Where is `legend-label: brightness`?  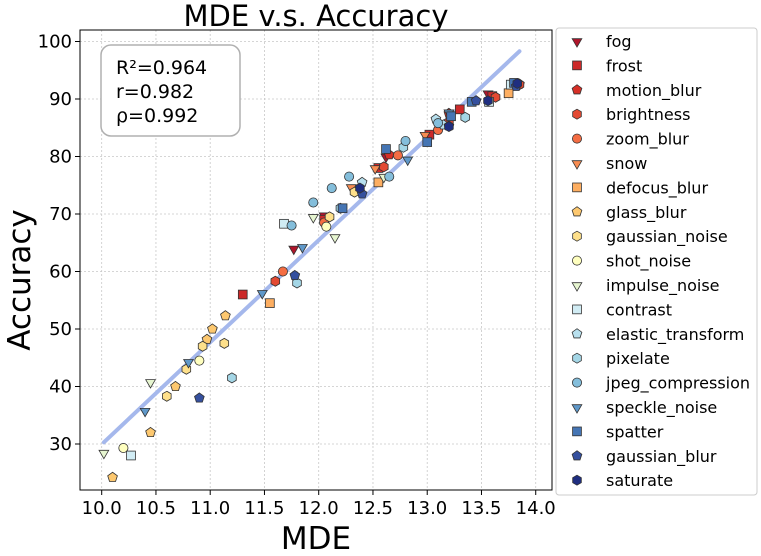 legend-label: brightness is located at coordinates (648, 114).